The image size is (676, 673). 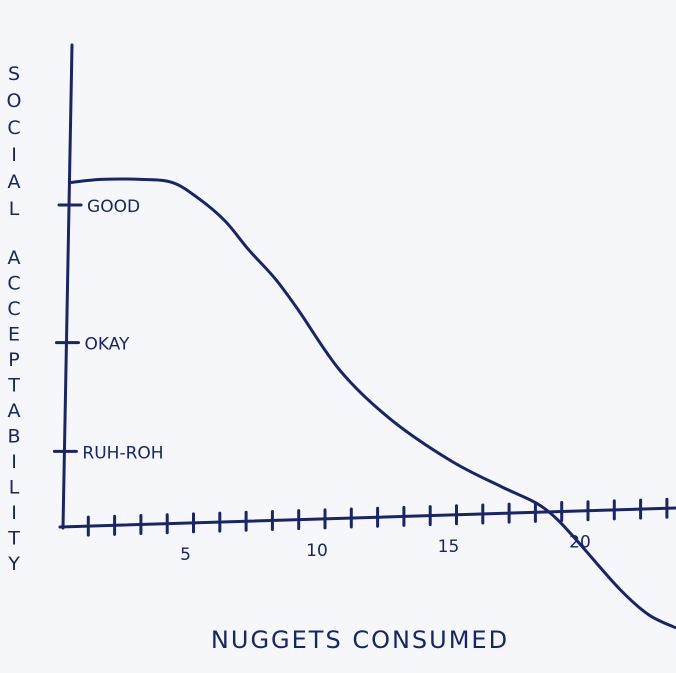 I want to click on x-axis, so click(x=367, y=517).